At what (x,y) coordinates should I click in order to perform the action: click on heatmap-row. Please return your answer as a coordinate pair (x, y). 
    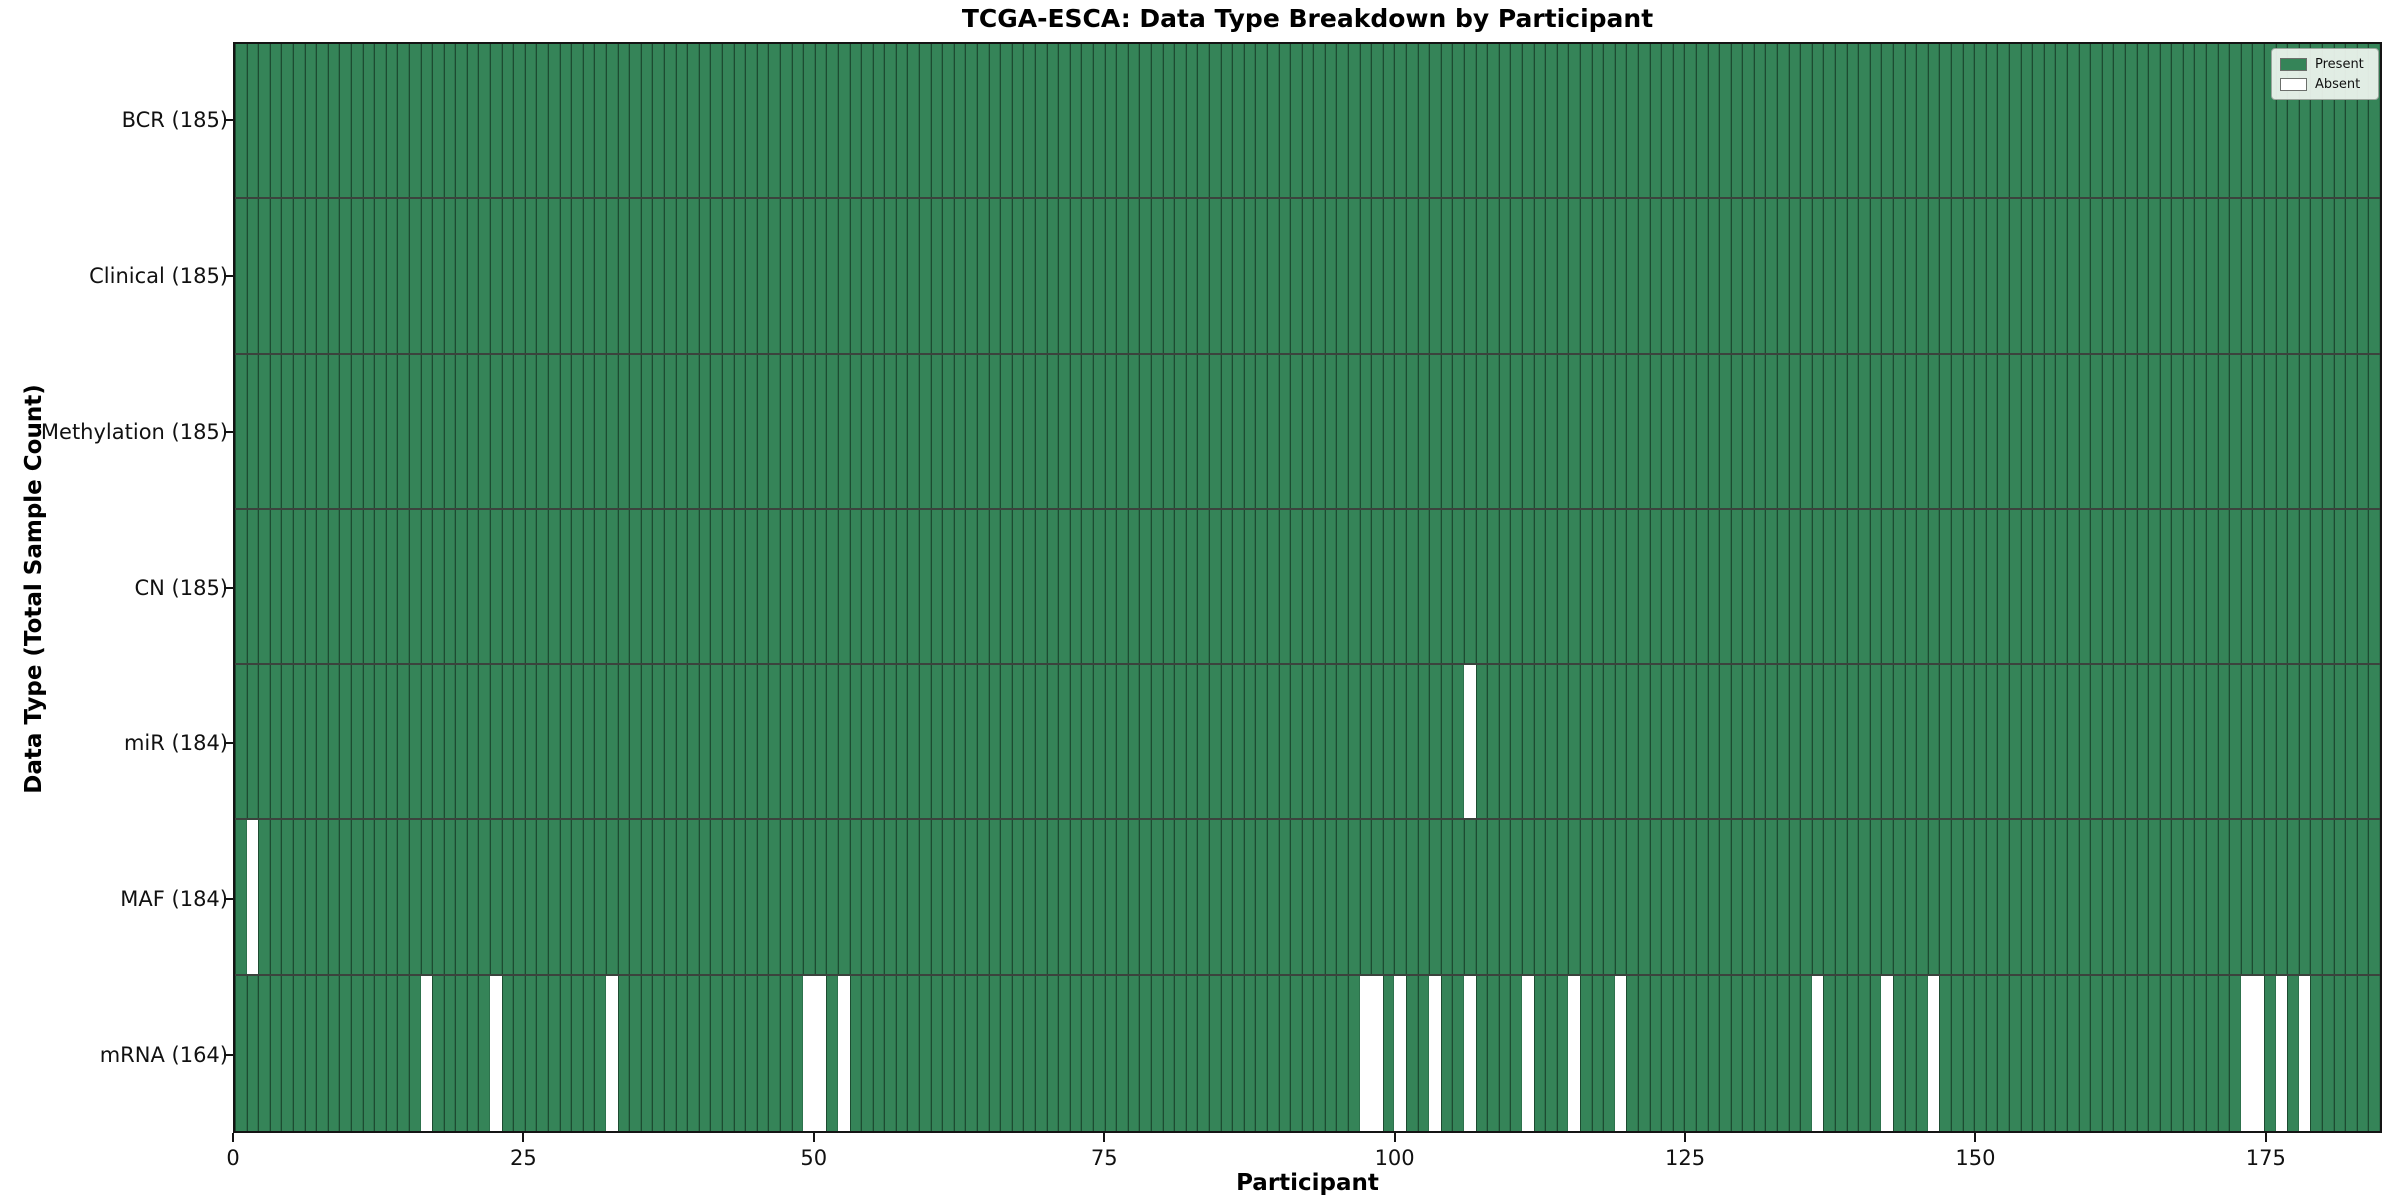
    Looking at the image, I should click on (1307, 587).